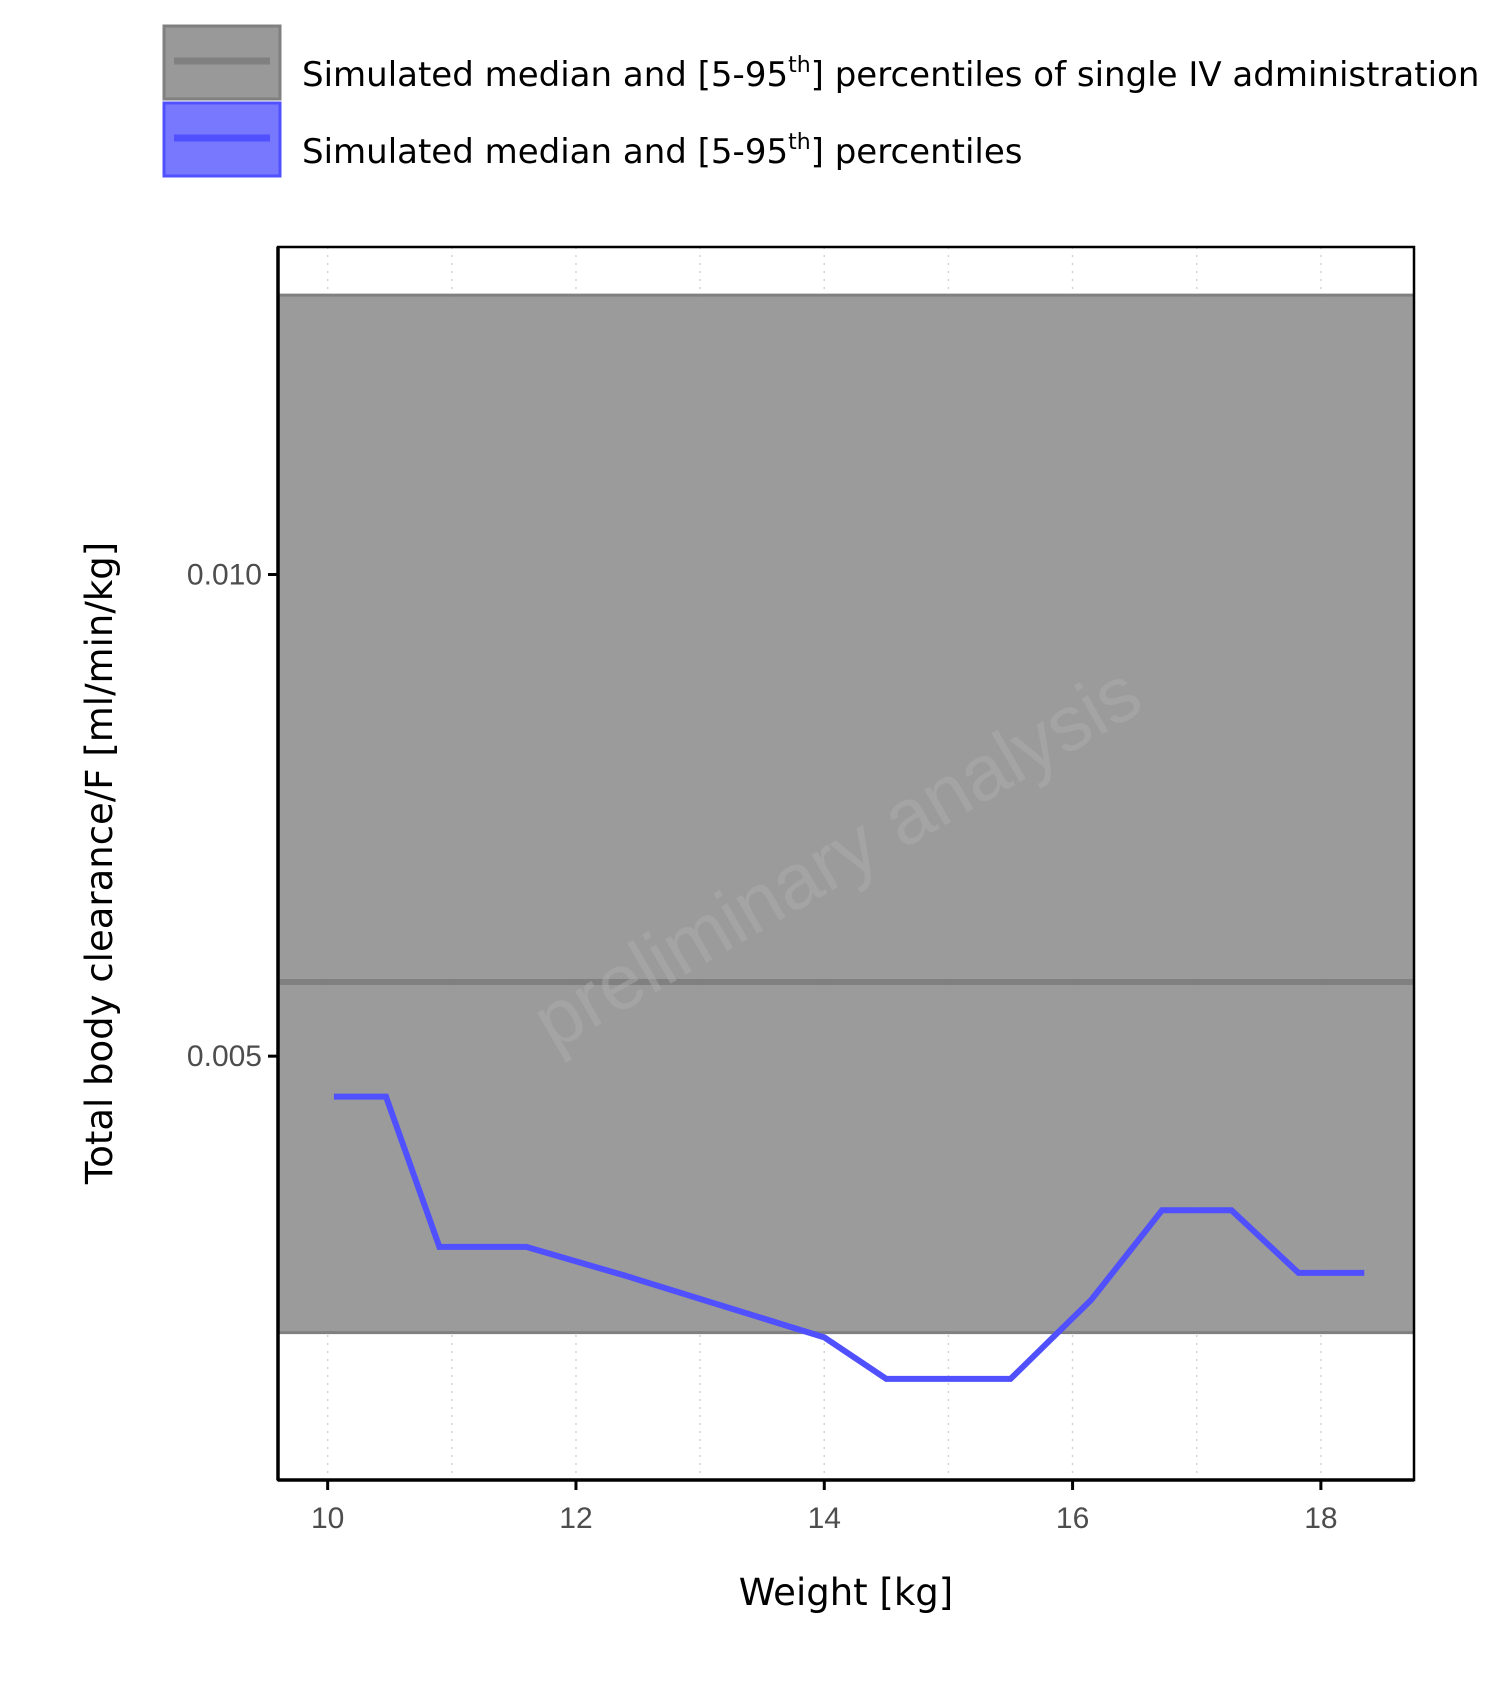 This screenshot has width=1500, height=1703. What do you see at coordinates (1072, 1518) in the screenshot?
I see `x-tick-label: 16` at bounding box center [1072, 1518].